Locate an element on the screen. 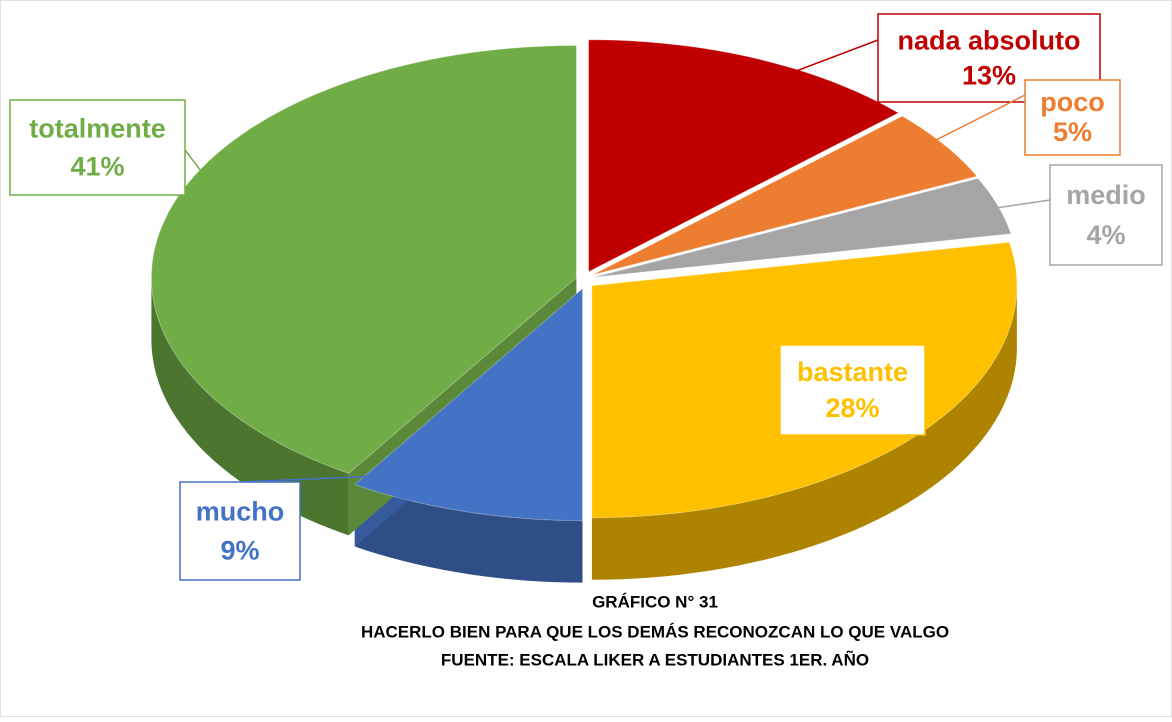 The height and width of the screenshot is (722, 1172). category-label: nada absoluto is located at coordinates (988, 40).